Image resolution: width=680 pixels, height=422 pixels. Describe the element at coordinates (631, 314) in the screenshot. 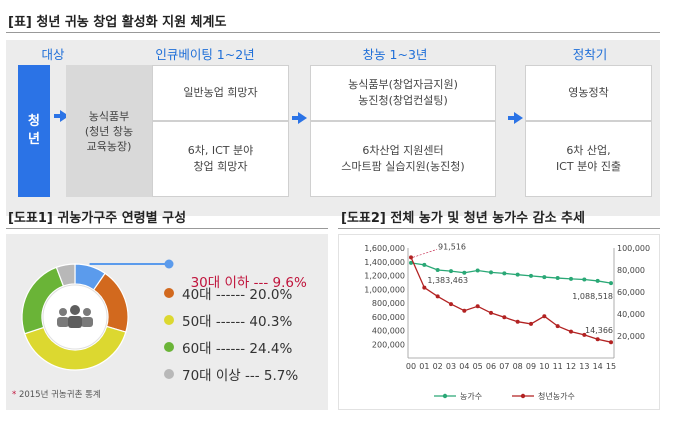

I see `right-tick-label: 40,000` at that location.